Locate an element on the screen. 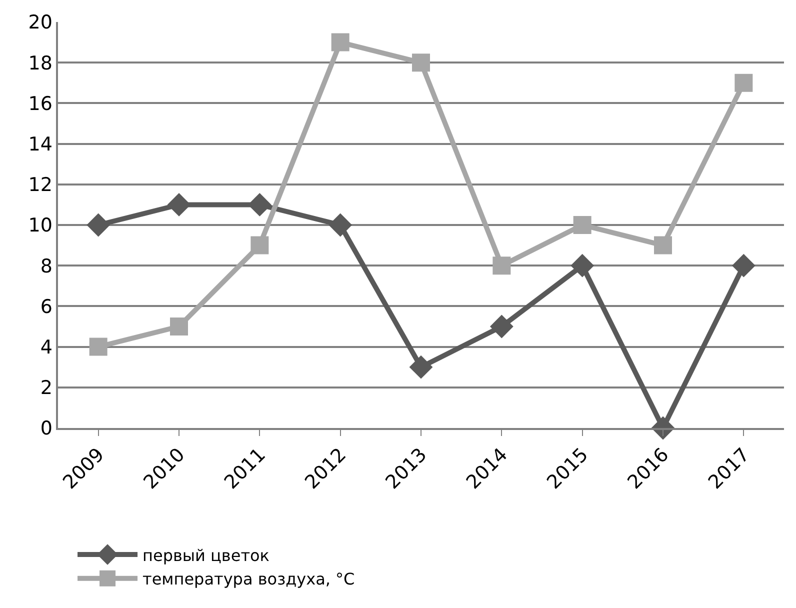  legend-label: первый цветок is located at coordinates (206, 555).